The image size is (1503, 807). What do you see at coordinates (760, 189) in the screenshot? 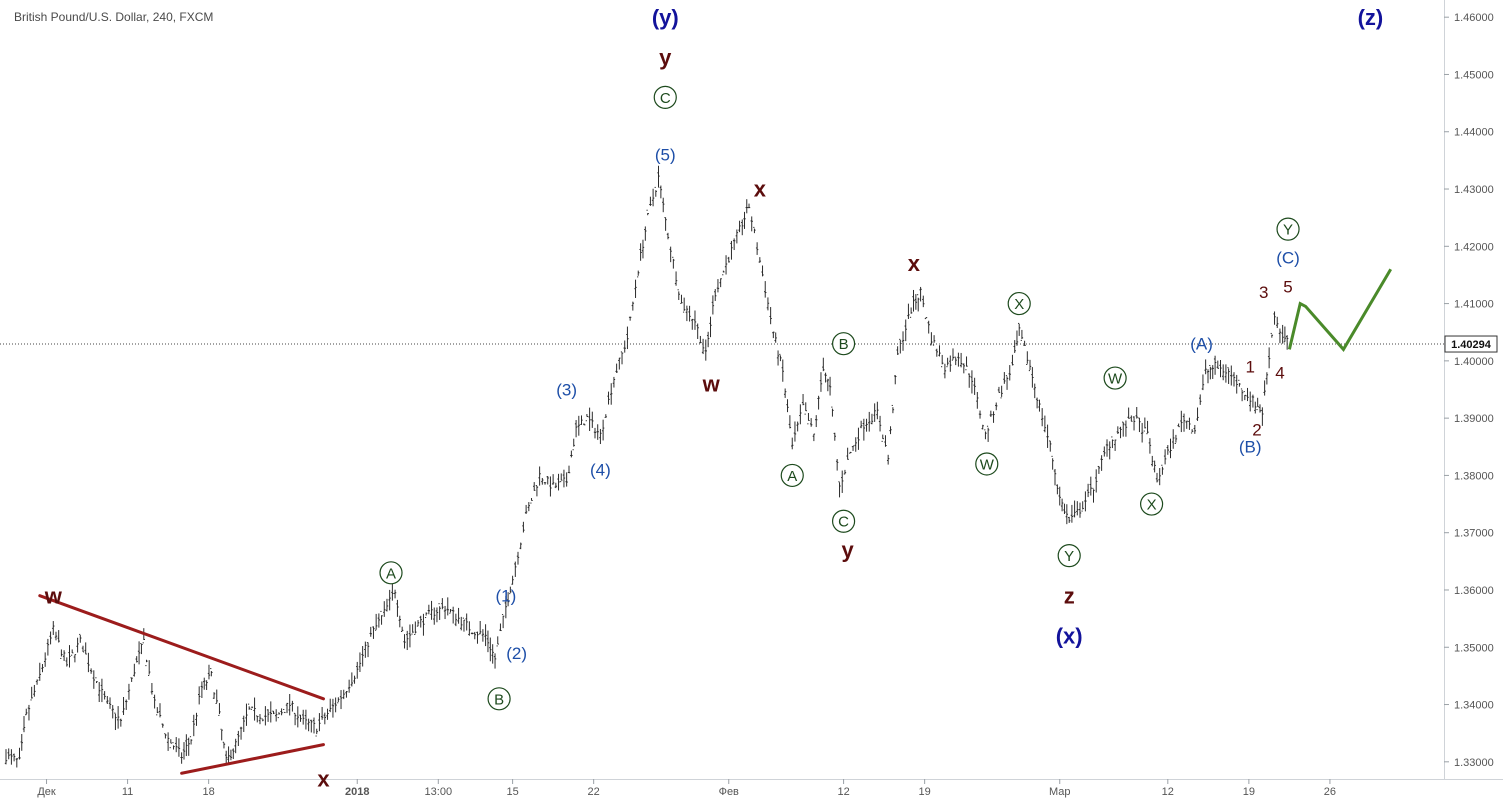
I see `wave-label: x` at bounding box center [760, 189].